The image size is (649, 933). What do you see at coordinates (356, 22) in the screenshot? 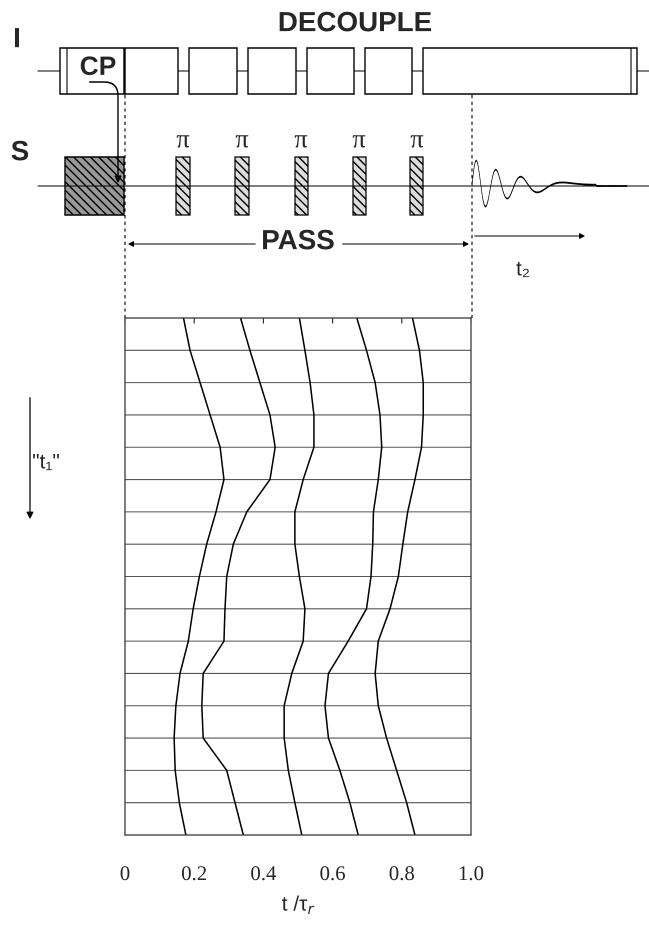
I see `text: DECOUPLE` at bounding box center [356, 22].